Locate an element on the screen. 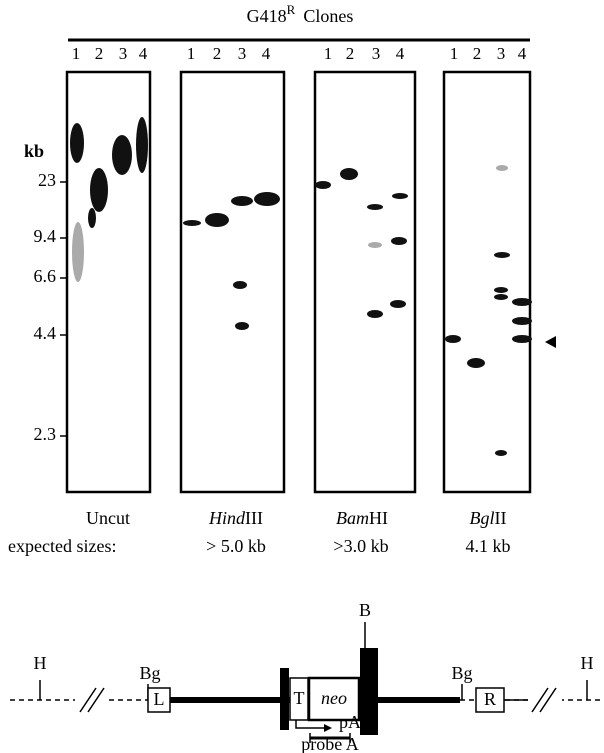 This screenshot has width=604, height=753. panel-label: Uncut is located at coordinates (108, 518).